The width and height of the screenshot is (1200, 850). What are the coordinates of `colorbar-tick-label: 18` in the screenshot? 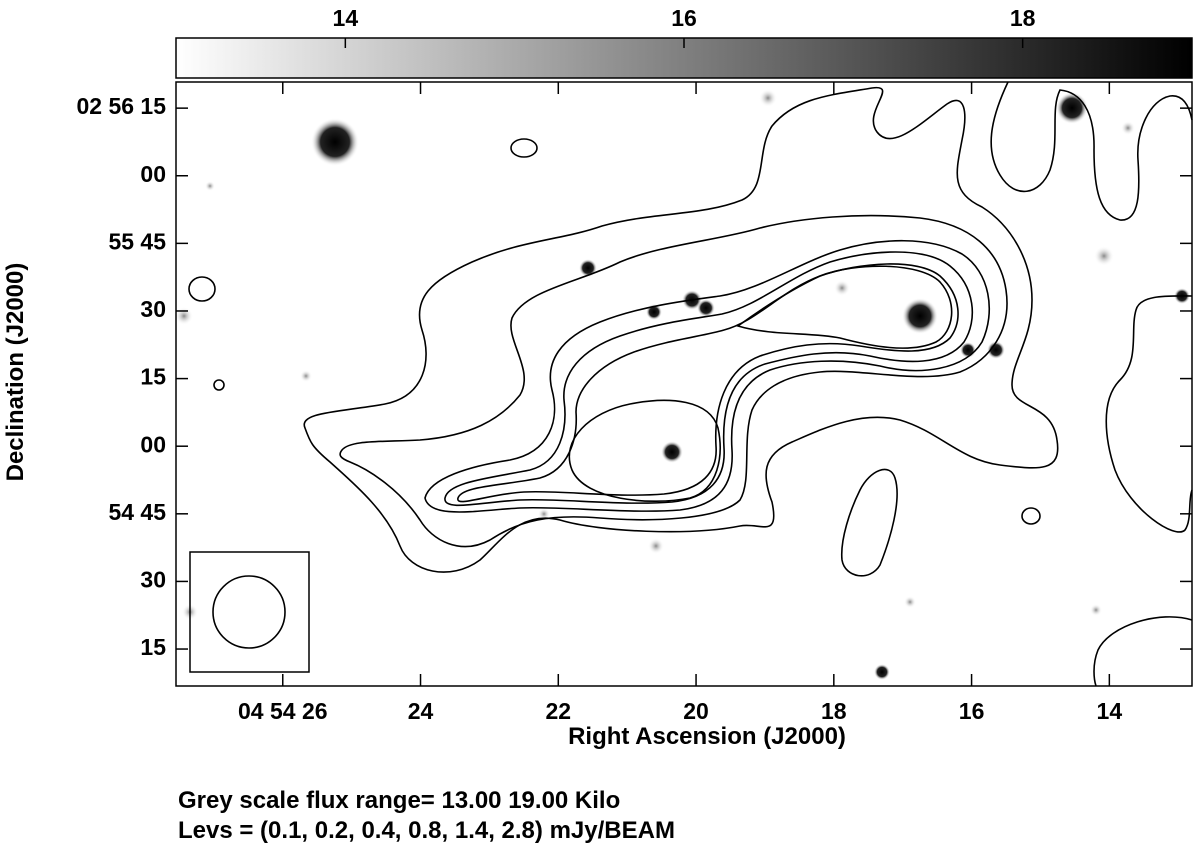 It's located at (1023, 18).